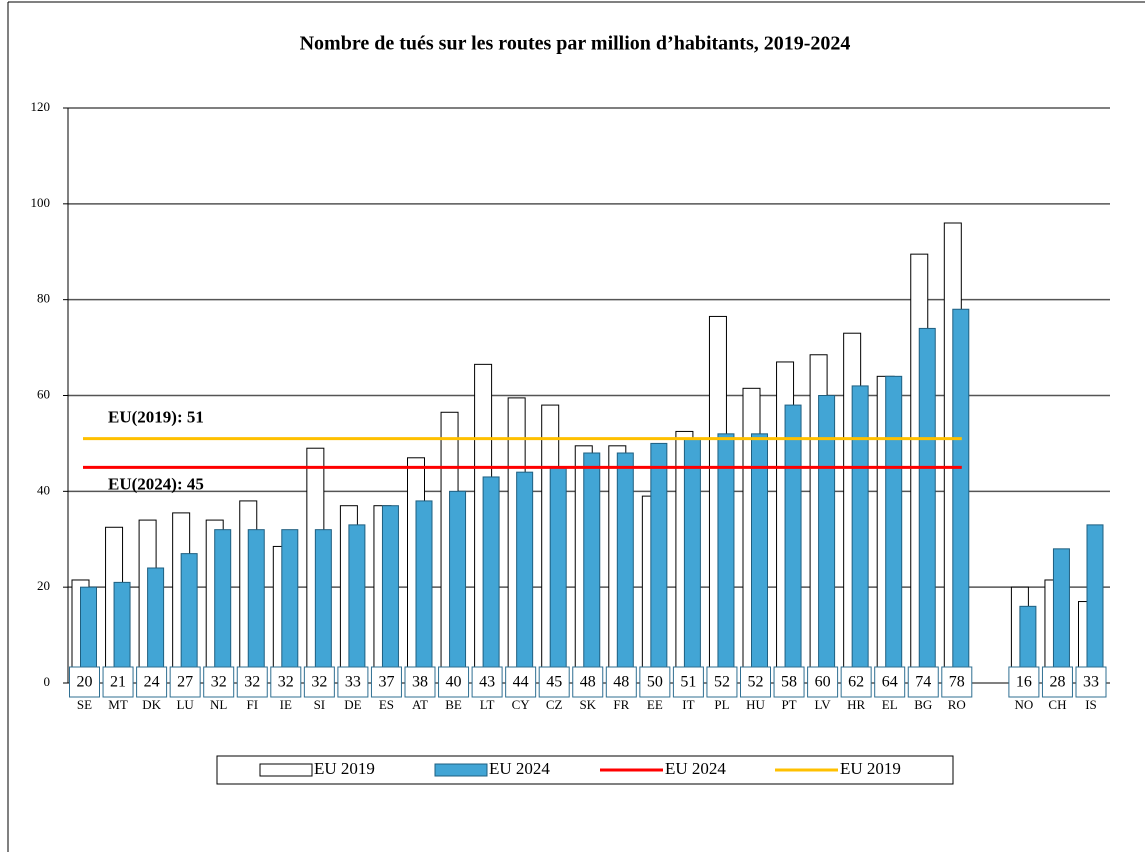 The image size is (1145, 852). I want to click on x-tick-label: DK, so click(151, 704).